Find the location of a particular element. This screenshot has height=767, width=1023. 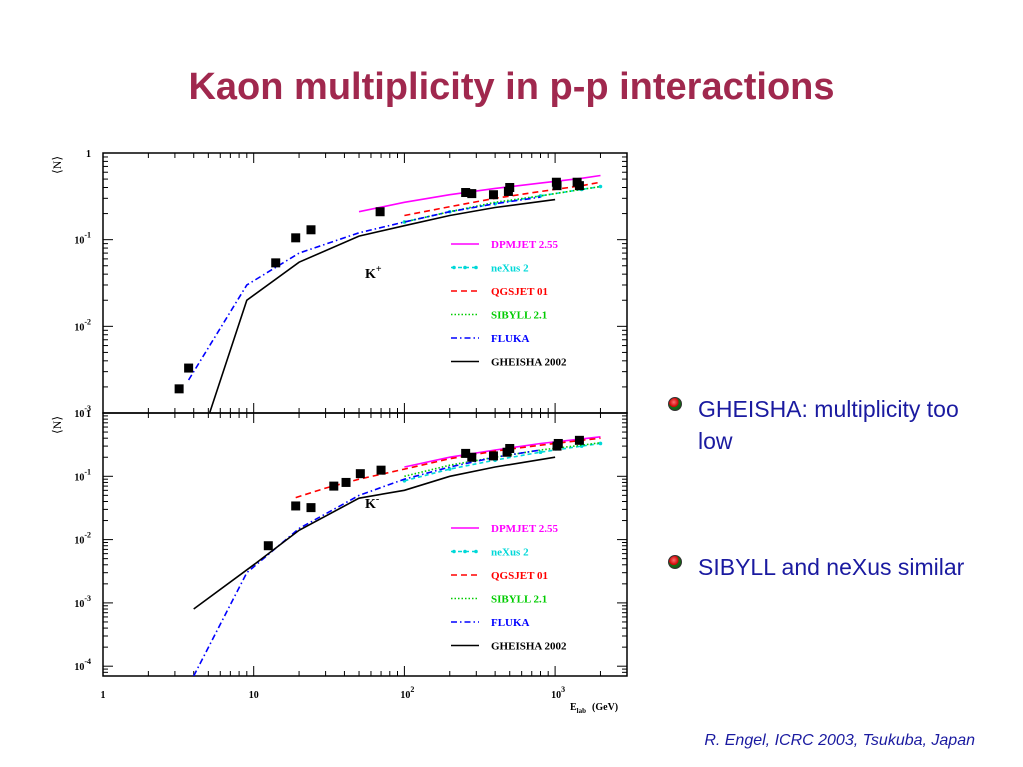

y-tick-label: 10⁻⁴ is located at coordinates (82, 665).